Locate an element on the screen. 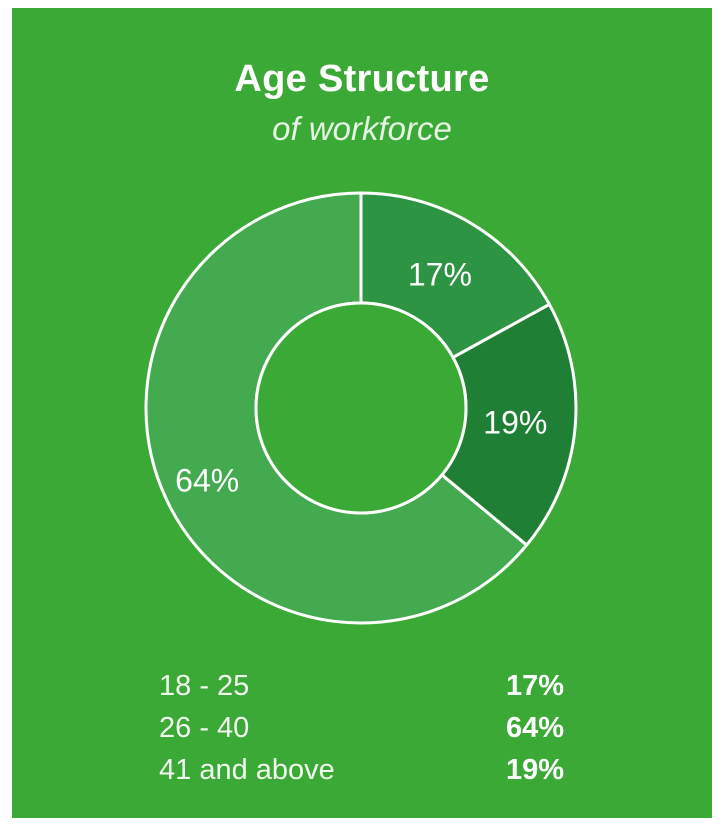 The height and width of the screenshot is (826, 721). legend-label: 18 - 25 is located at coordinates (204, 686).